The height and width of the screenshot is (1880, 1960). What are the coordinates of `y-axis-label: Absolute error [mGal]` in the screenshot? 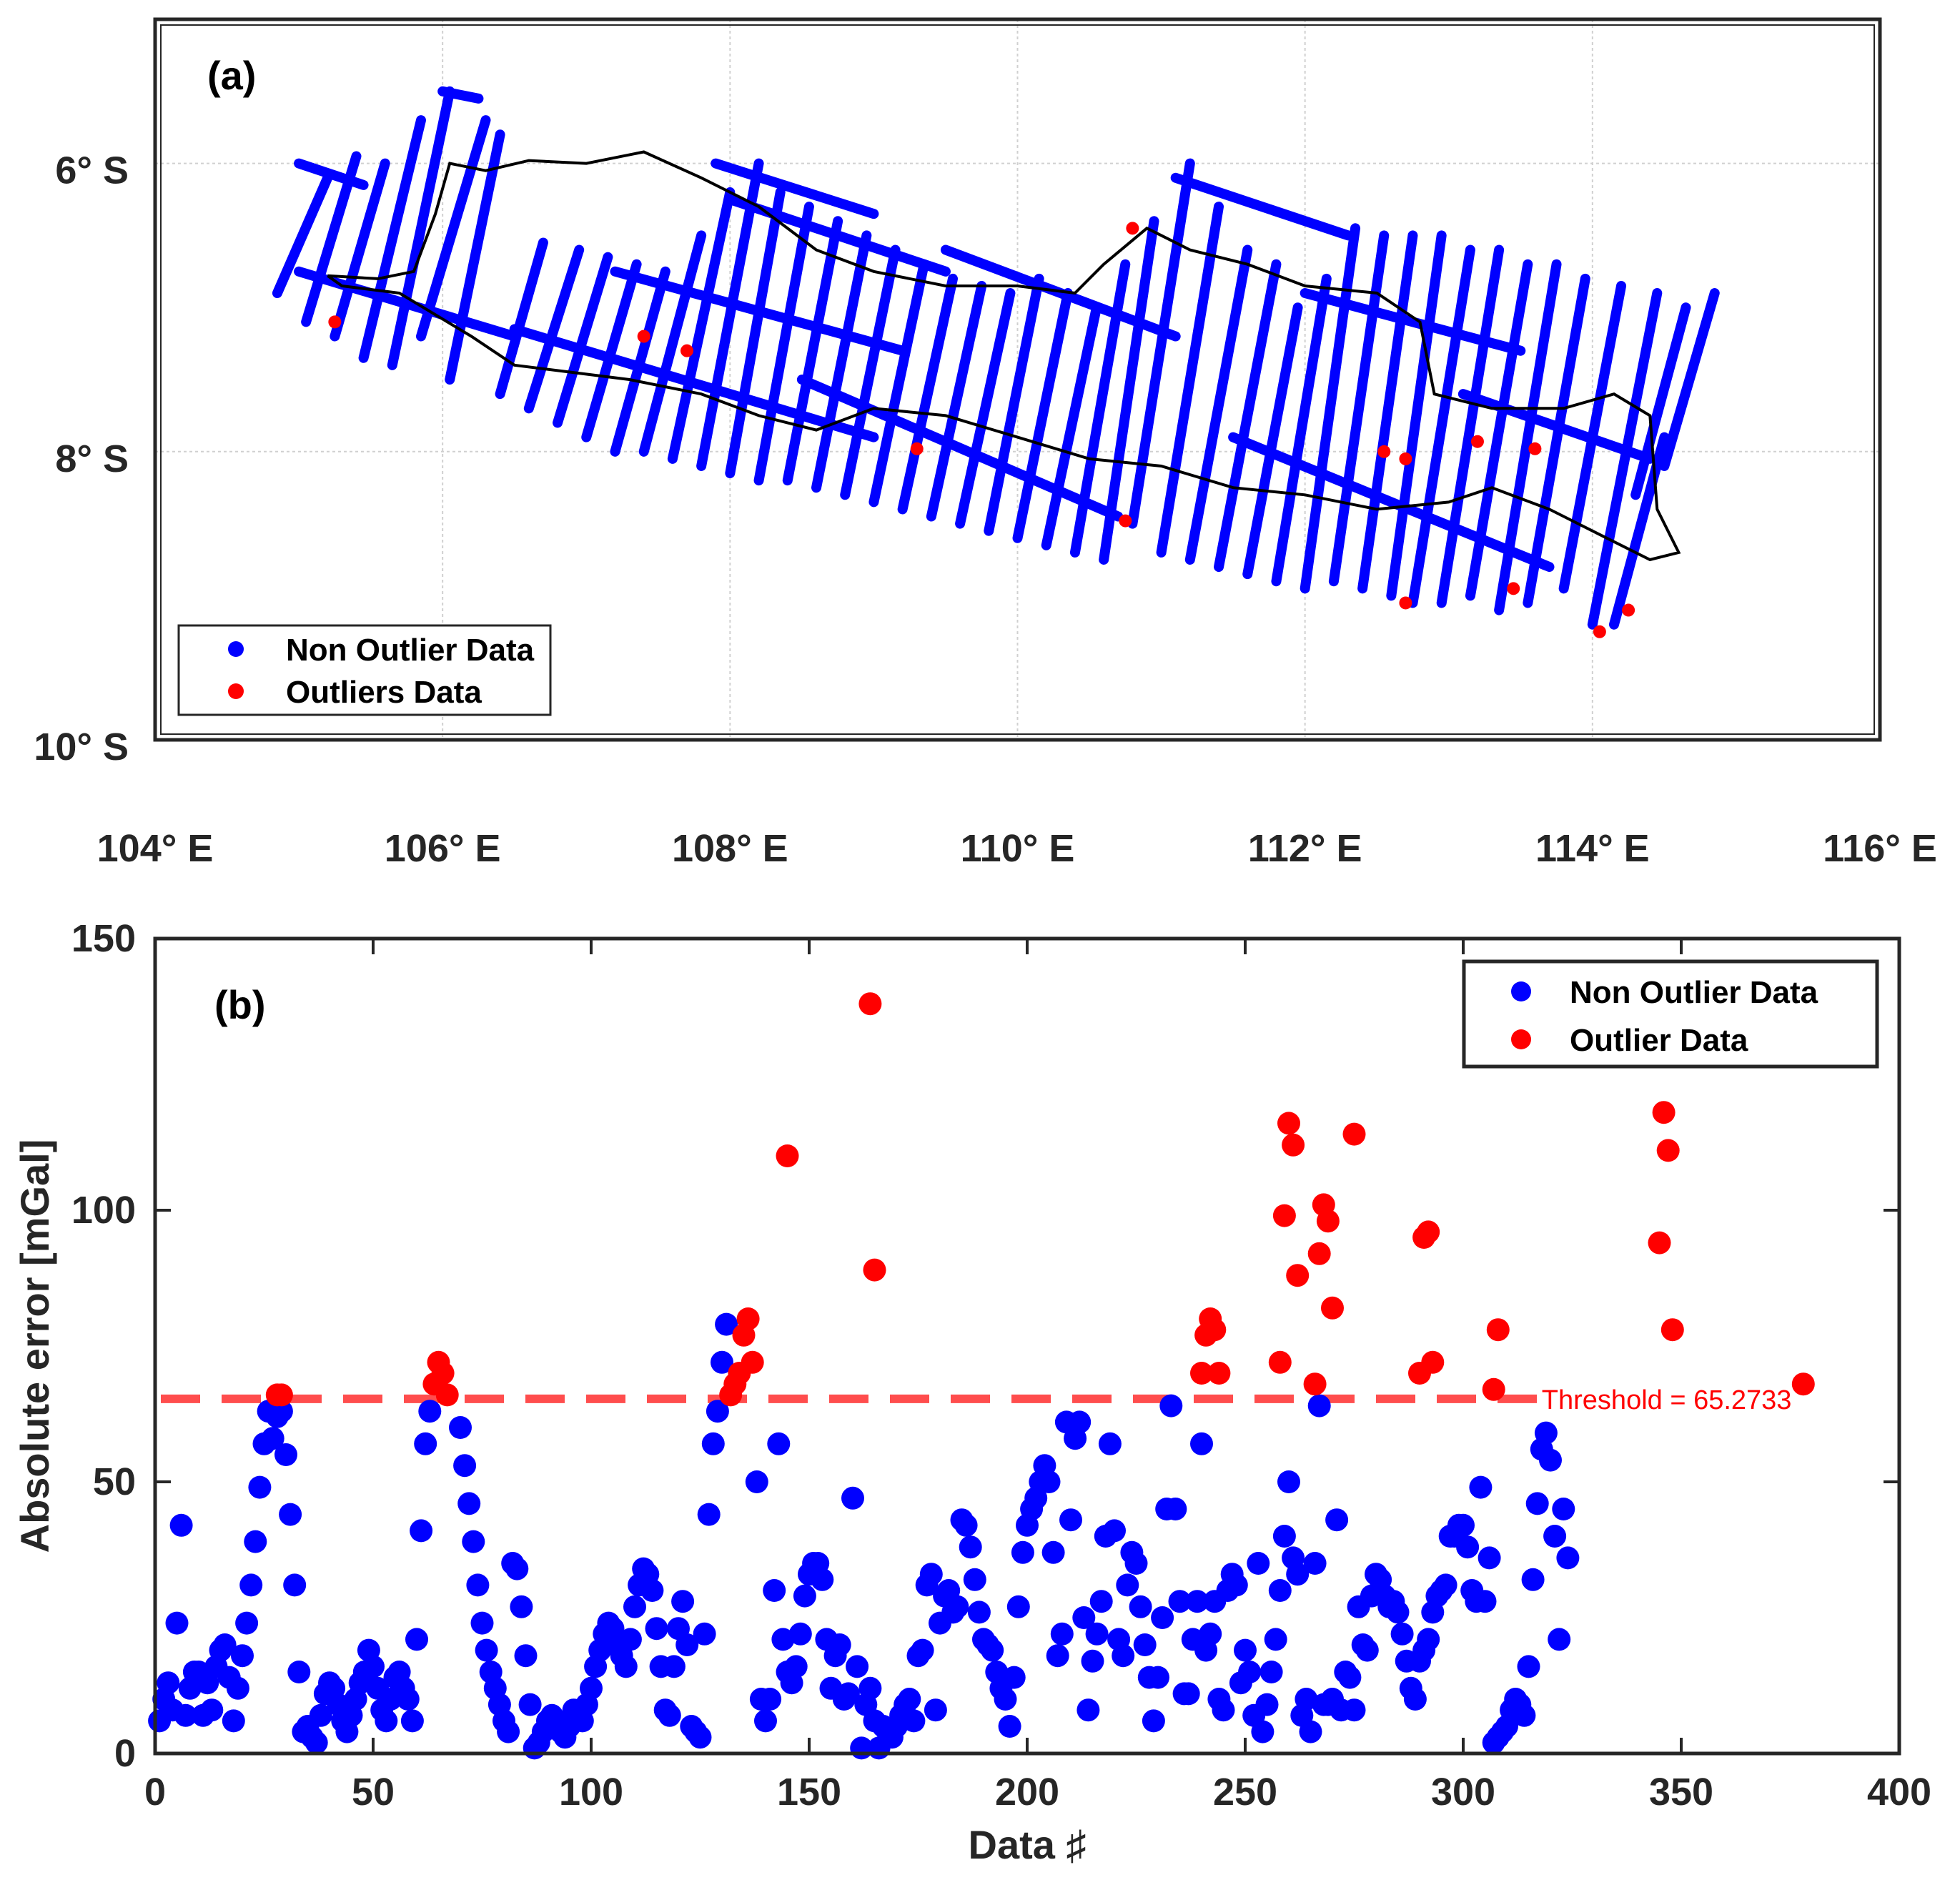 It's located at (34, 1346).